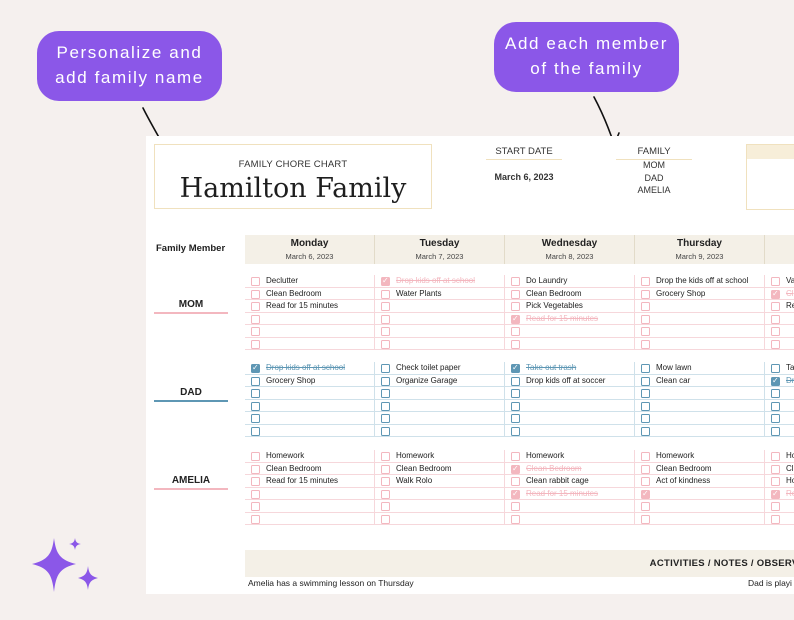  Describe the element at coordinates (654, 165) in the screenshot. I see `family-member-1: MOM` at that location.